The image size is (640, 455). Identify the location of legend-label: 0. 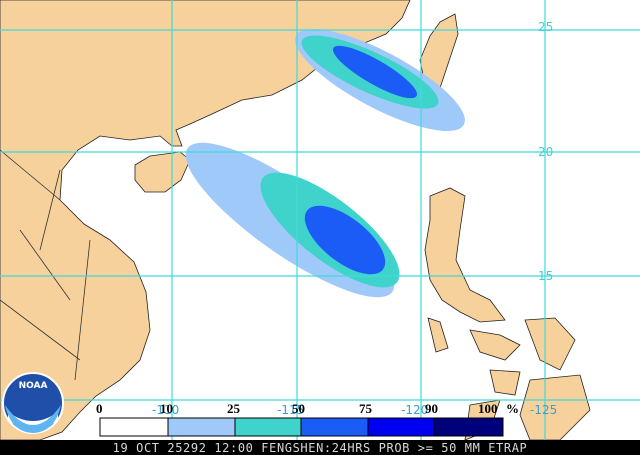
(99, 408).